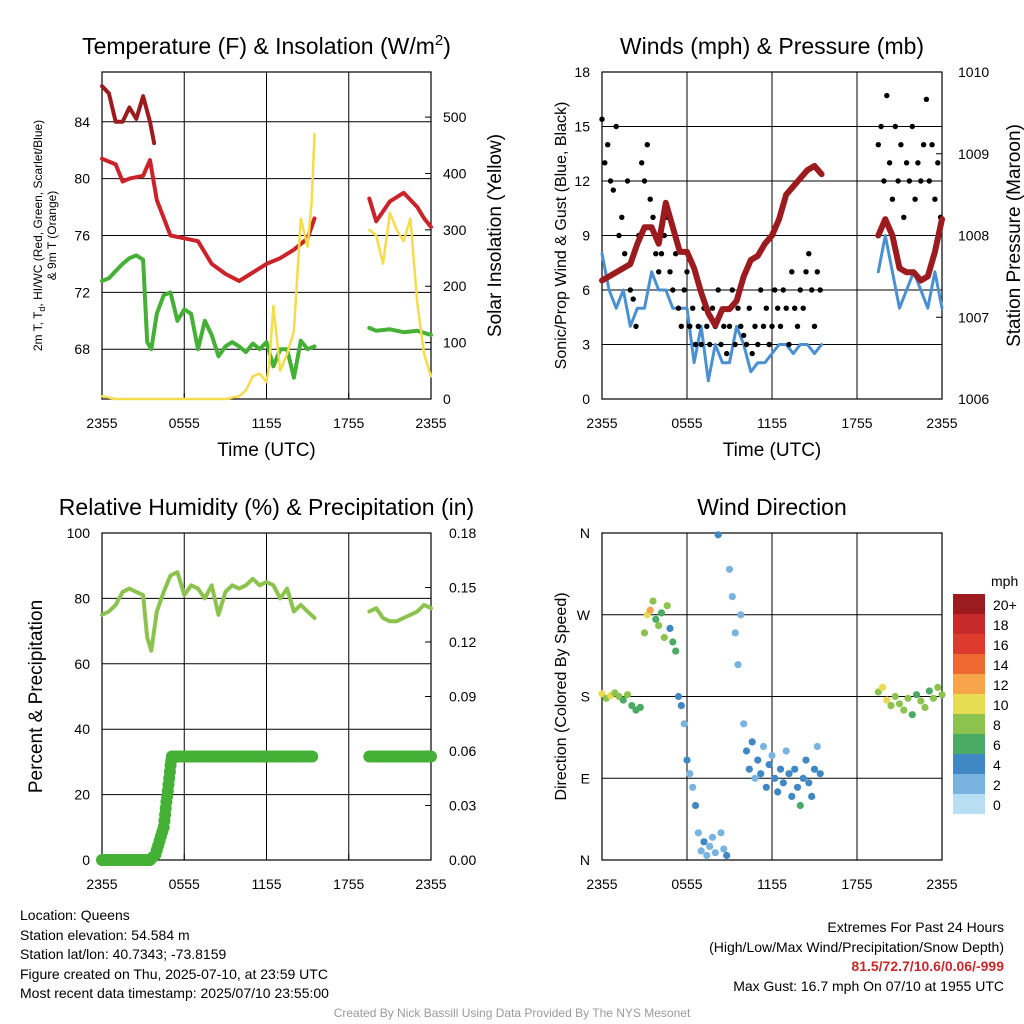 The height and width of the screenshot is (1024, 1024). Describe the element at coordinates (455, 286) in the screenshot. I see `y-right-tick-label: 200` at that location.